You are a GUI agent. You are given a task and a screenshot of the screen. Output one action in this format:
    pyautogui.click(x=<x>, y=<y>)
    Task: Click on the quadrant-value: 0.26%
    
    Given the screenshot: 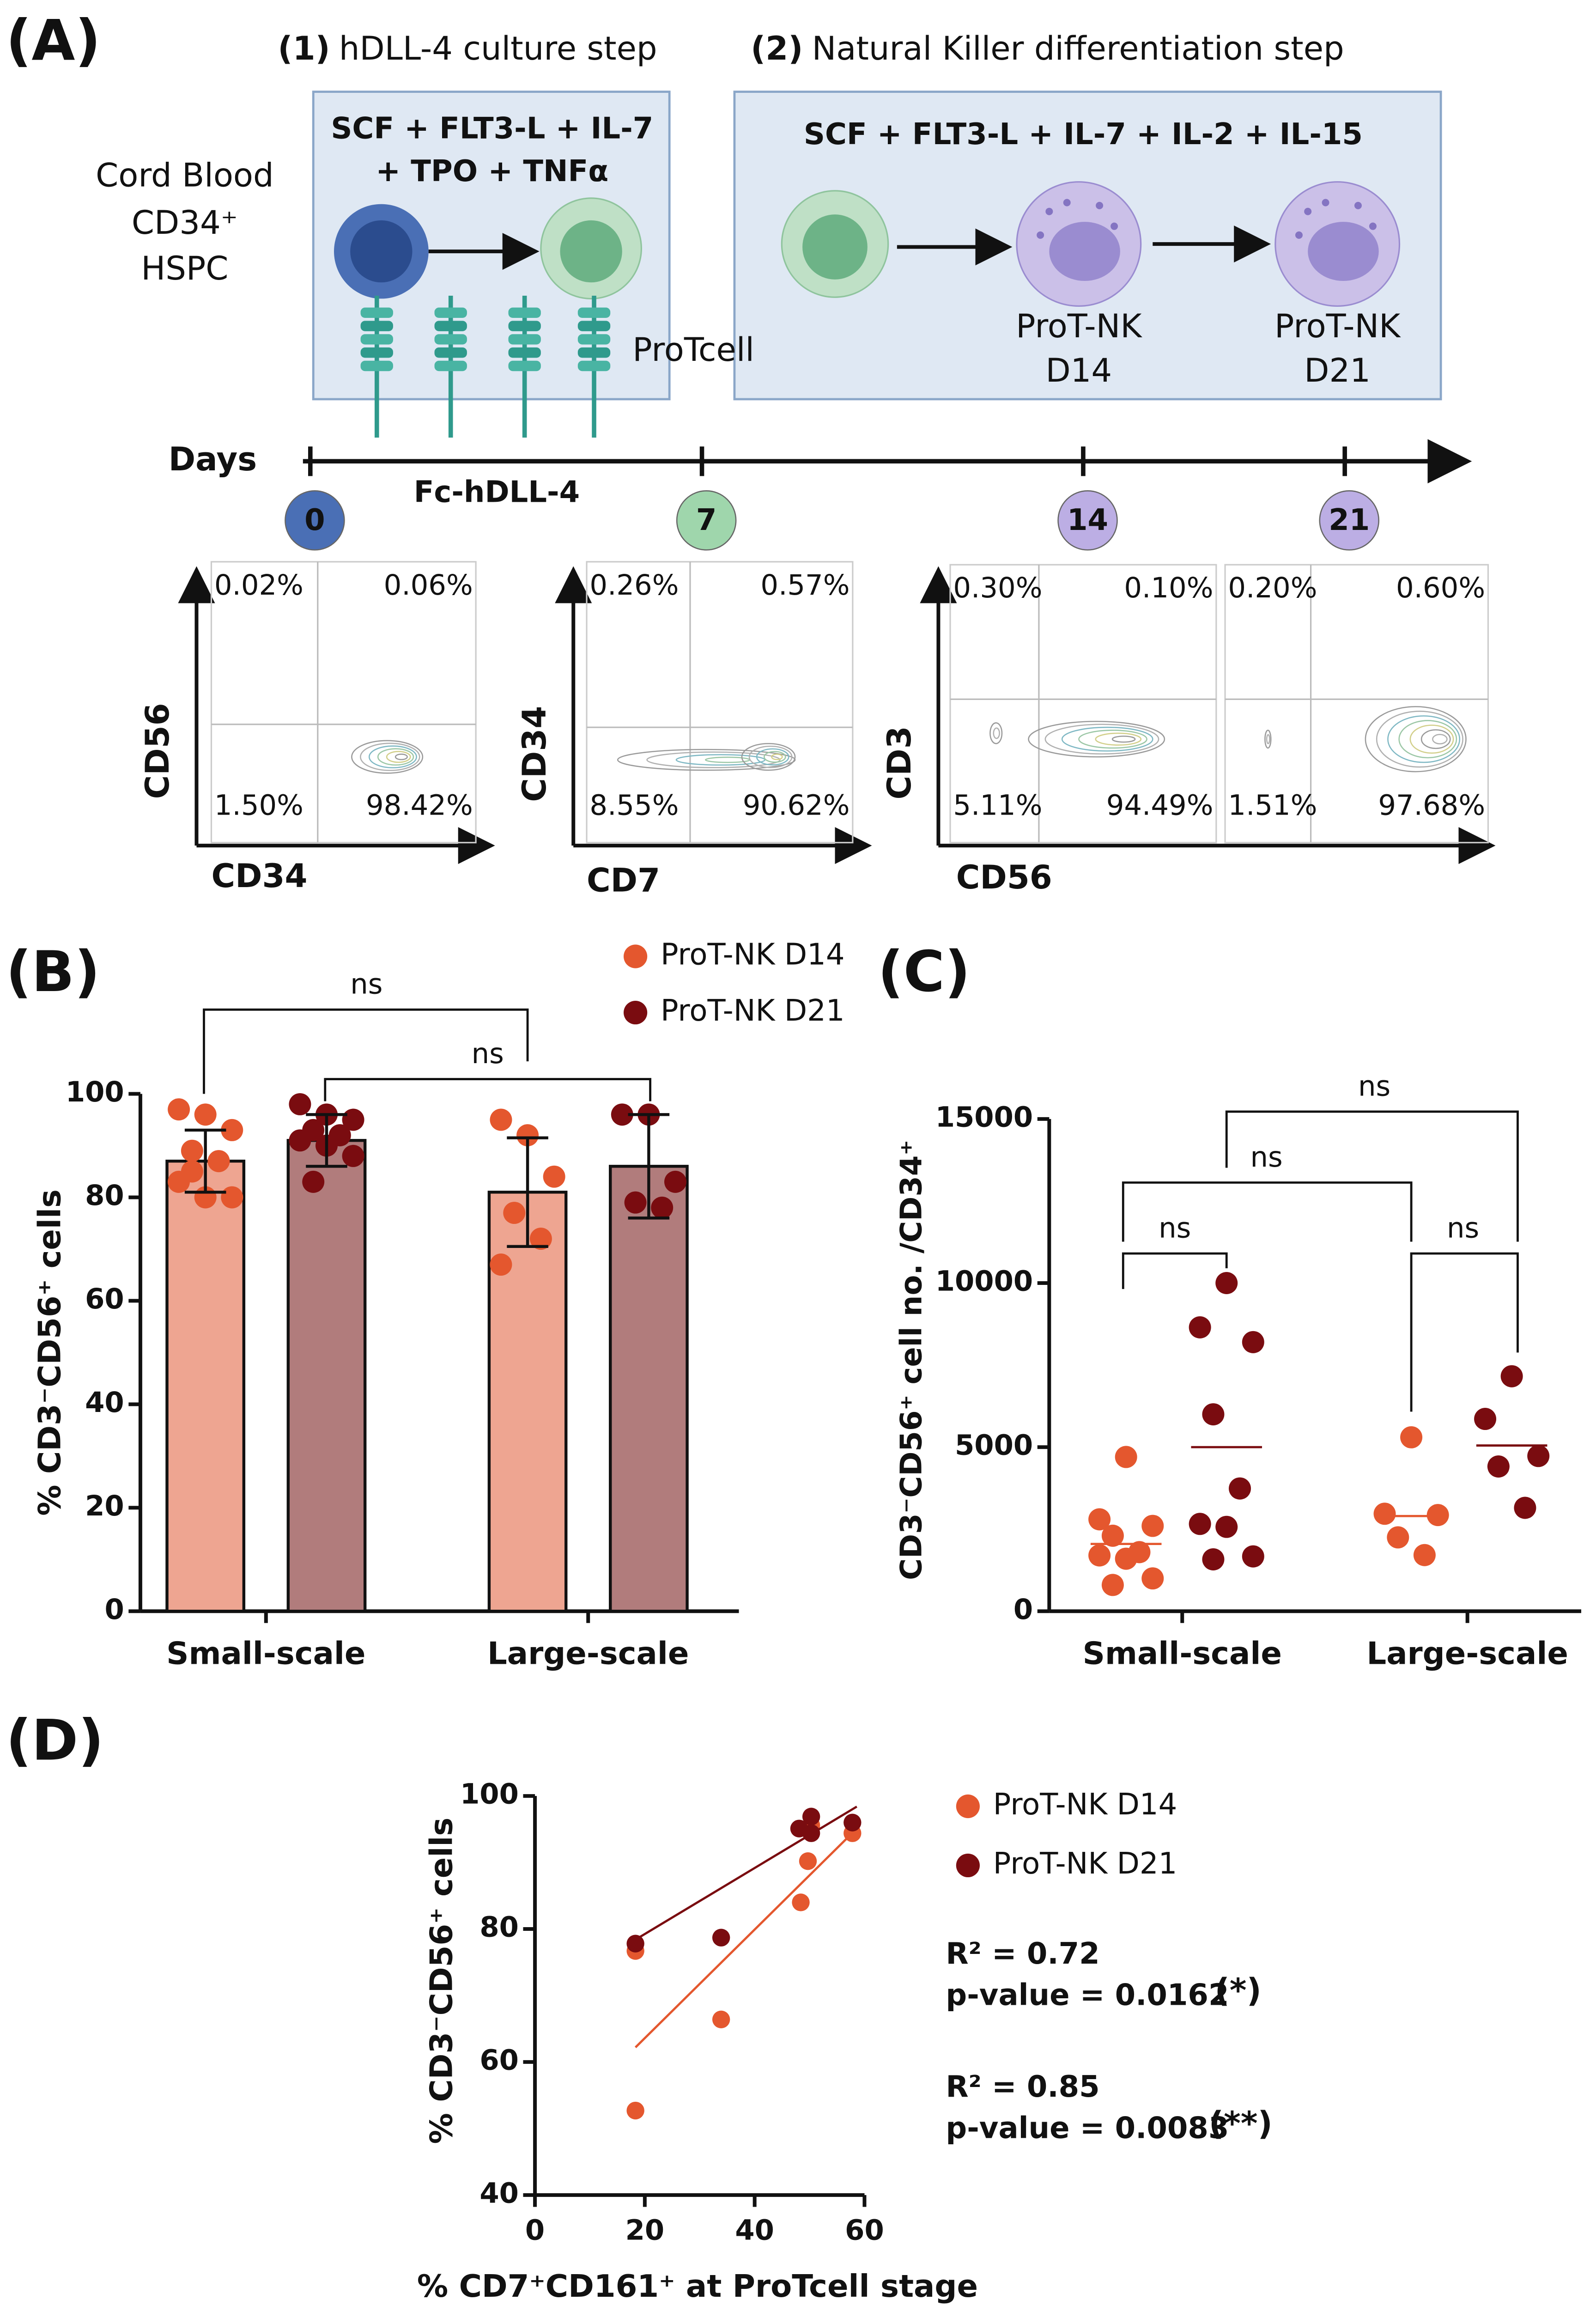 What is the action you would take?
    pyautogui.click(x=634, y=585)
    